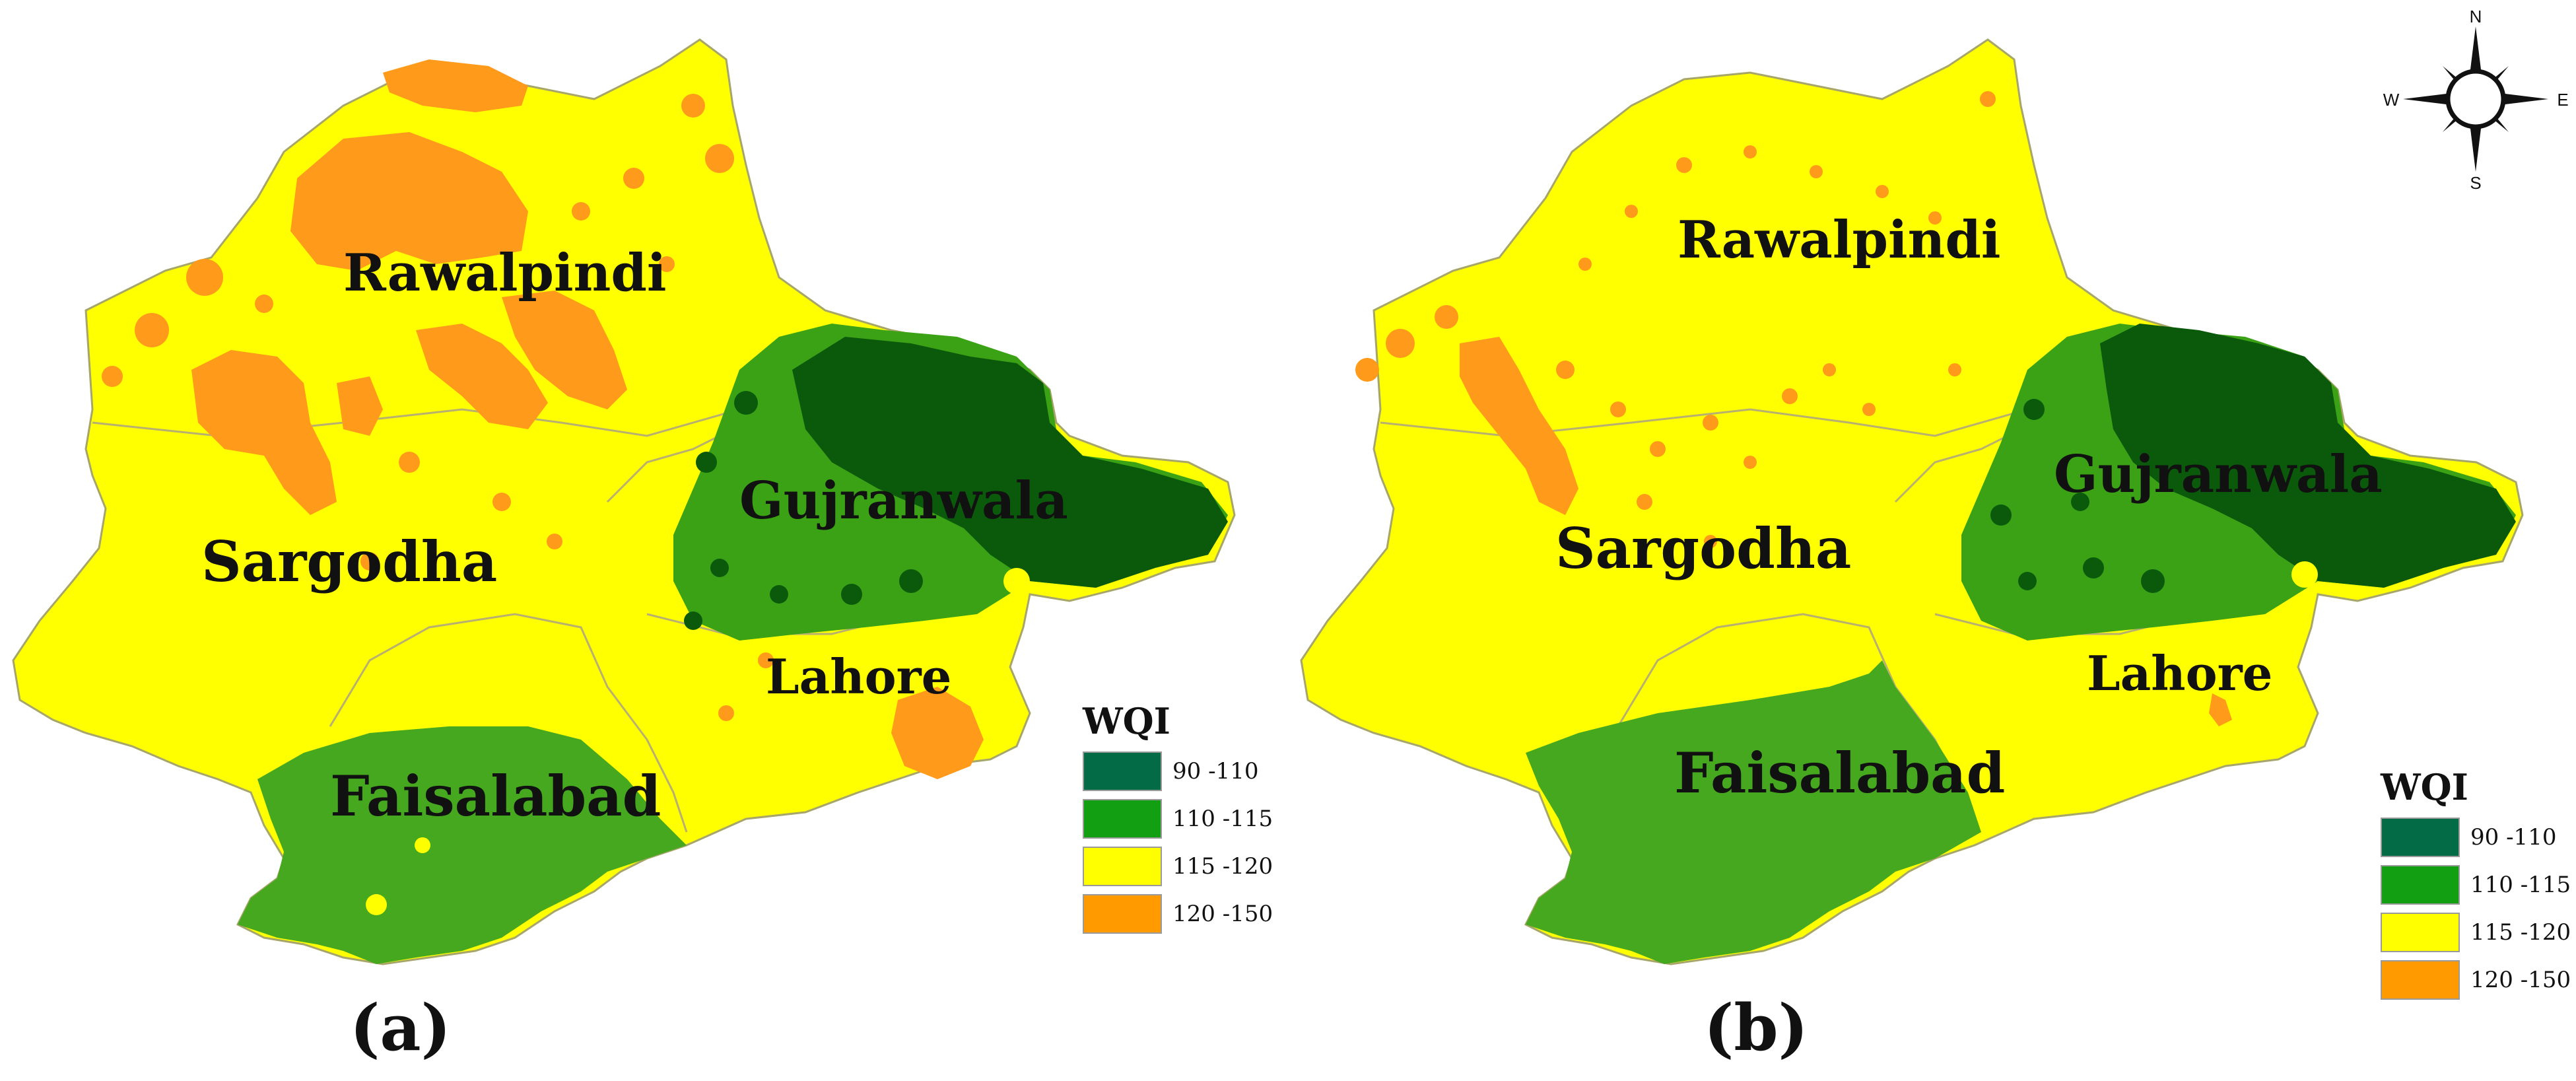 The image size is (2576, 1081). I want to click on wqi-spot-yellow-a3, so click(376, 904).